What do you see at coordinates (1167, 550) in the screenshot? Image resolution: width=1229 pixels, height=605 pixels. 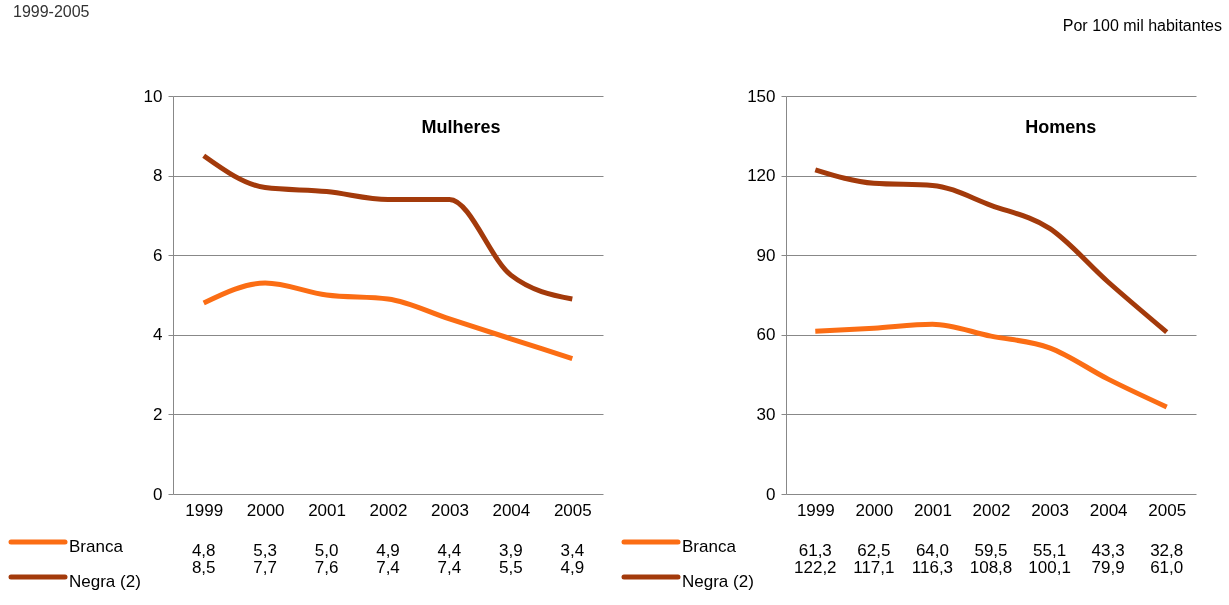 I see `data-label: 32,8` at bounding box center [1167, 550].